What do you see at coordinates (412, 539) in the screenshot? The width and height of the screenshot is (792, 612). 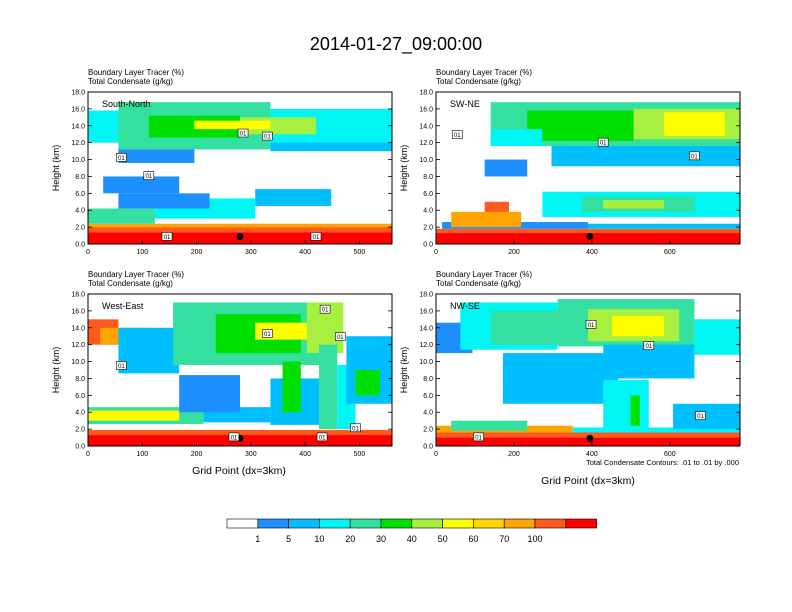 I see `legend-tick-label: 40` at bounding box center [412, 539].